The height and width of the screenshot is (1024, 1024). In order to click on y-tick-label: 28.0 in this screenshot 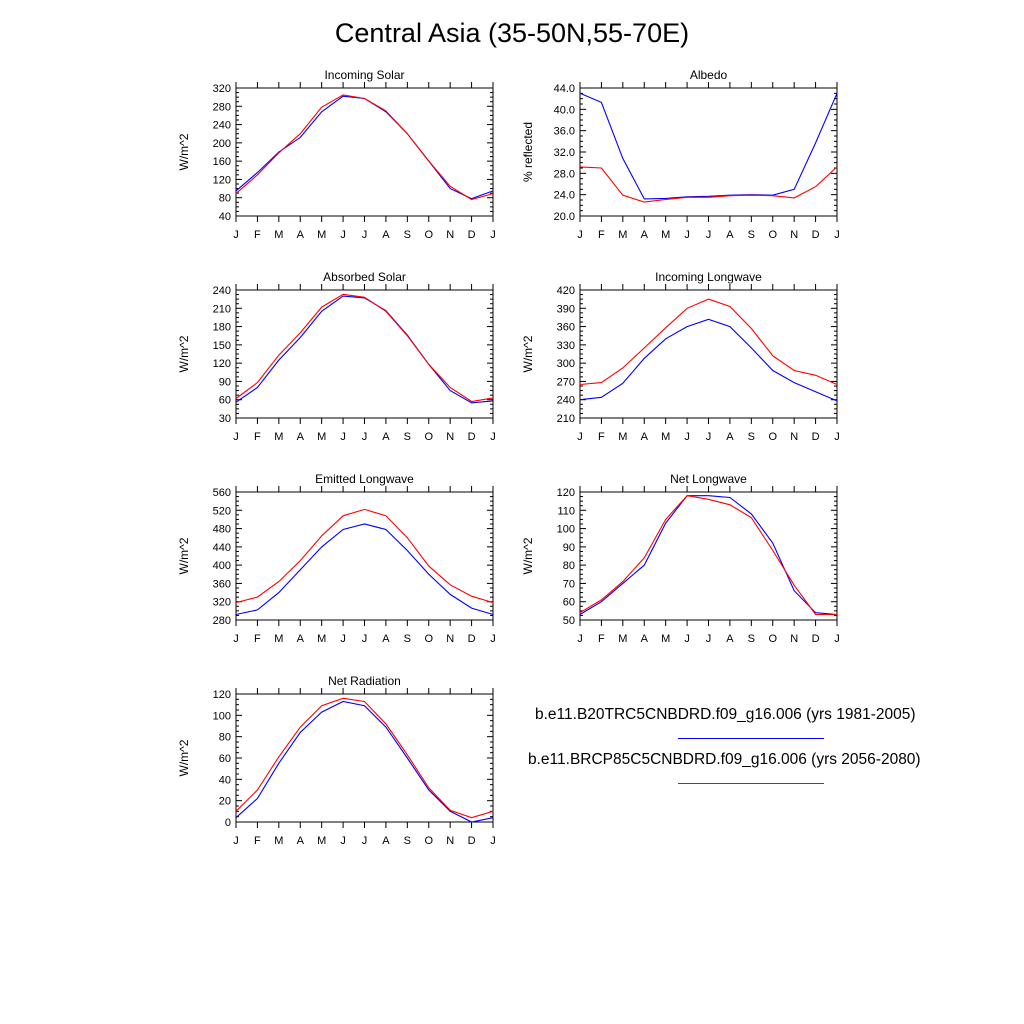, I will do `click(564, 174)`.